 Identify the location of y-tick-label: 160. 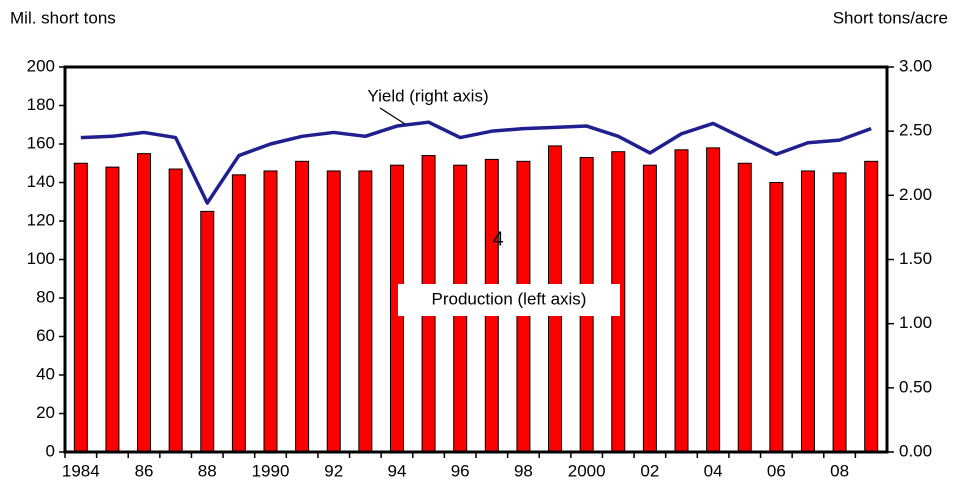
(41, 142).